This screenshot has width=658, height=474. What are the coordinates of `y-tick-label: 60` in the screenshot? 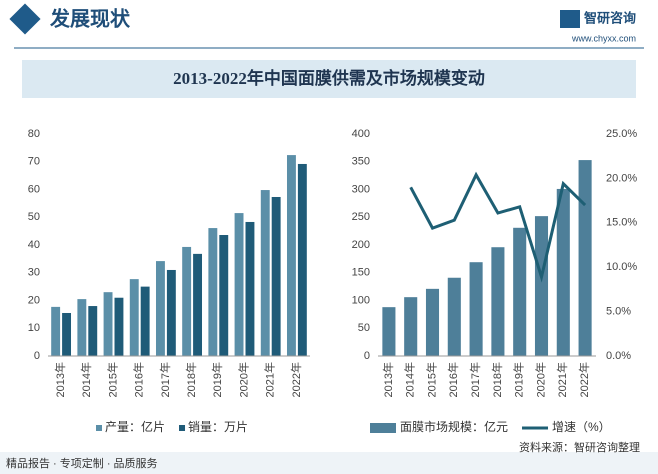 It's located at (34, 189).